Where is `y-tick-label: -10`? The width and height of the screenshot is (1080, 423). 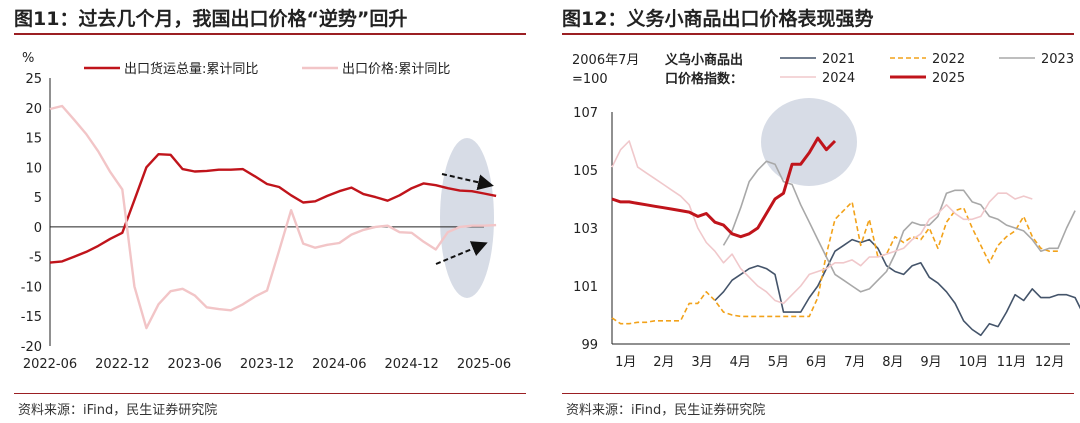
y-tick-label: -10 is located at coordinates (31, 287).